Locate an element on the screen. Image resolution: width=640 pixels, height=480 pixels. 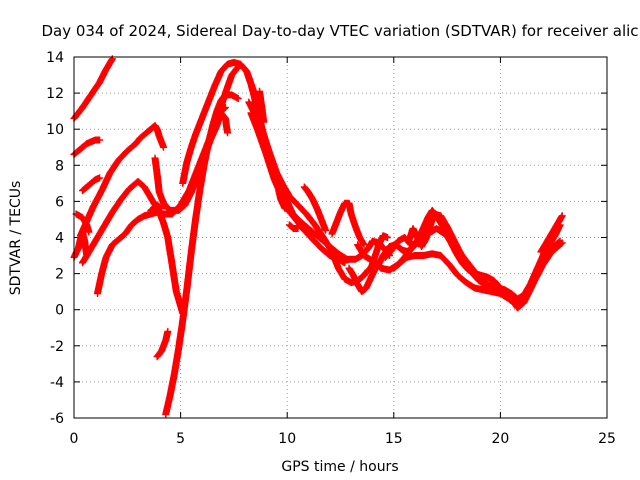
series-s2 is located at coordinates (87, 147).